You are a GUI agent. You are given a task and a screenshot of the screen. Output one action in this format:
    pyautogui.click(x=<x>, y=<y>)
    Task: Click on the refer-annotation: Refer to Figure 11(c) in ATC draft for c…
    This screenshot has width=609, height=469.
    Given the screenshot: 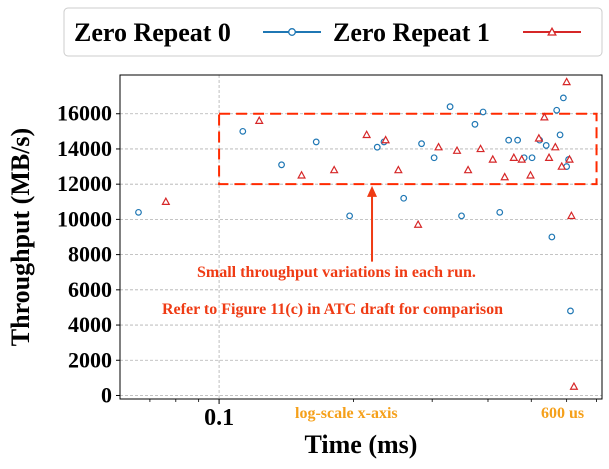 What is the action you would take?
    pyautogui.click(x=332, y=309)
    